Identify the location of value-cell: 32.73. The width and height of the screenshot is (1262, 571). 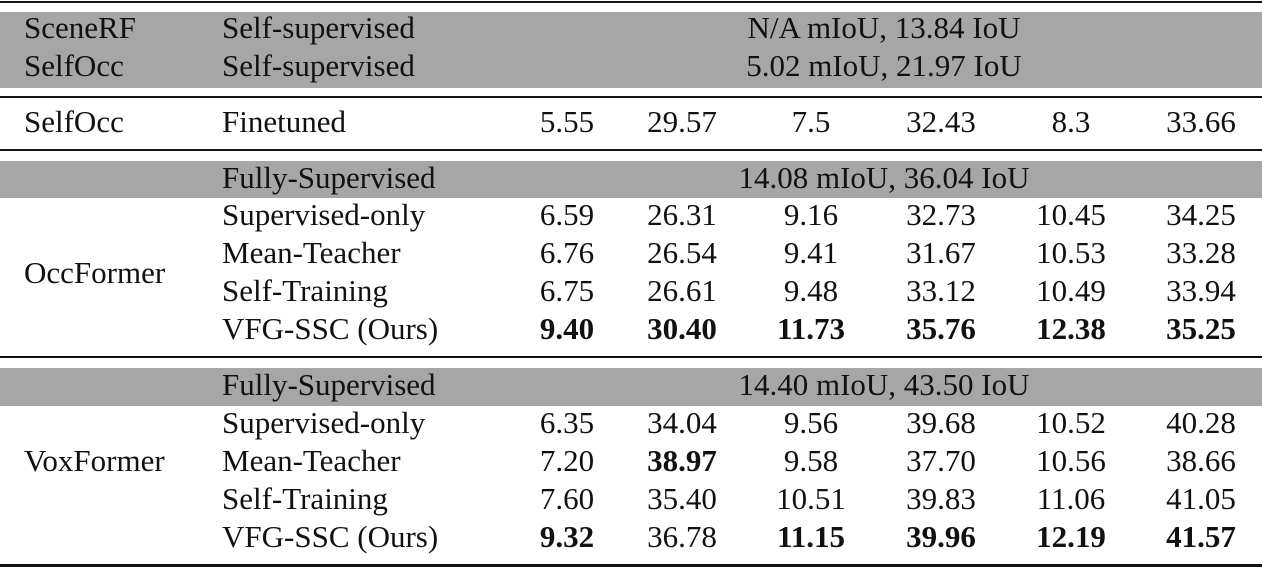
(941, 214).